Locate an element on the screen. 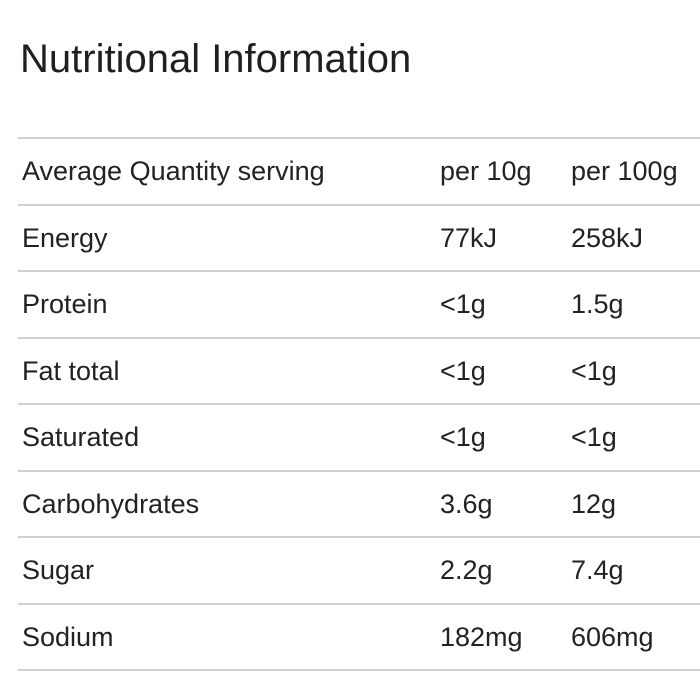  per-100g-value: 12g is located at coordinates (594, 503).